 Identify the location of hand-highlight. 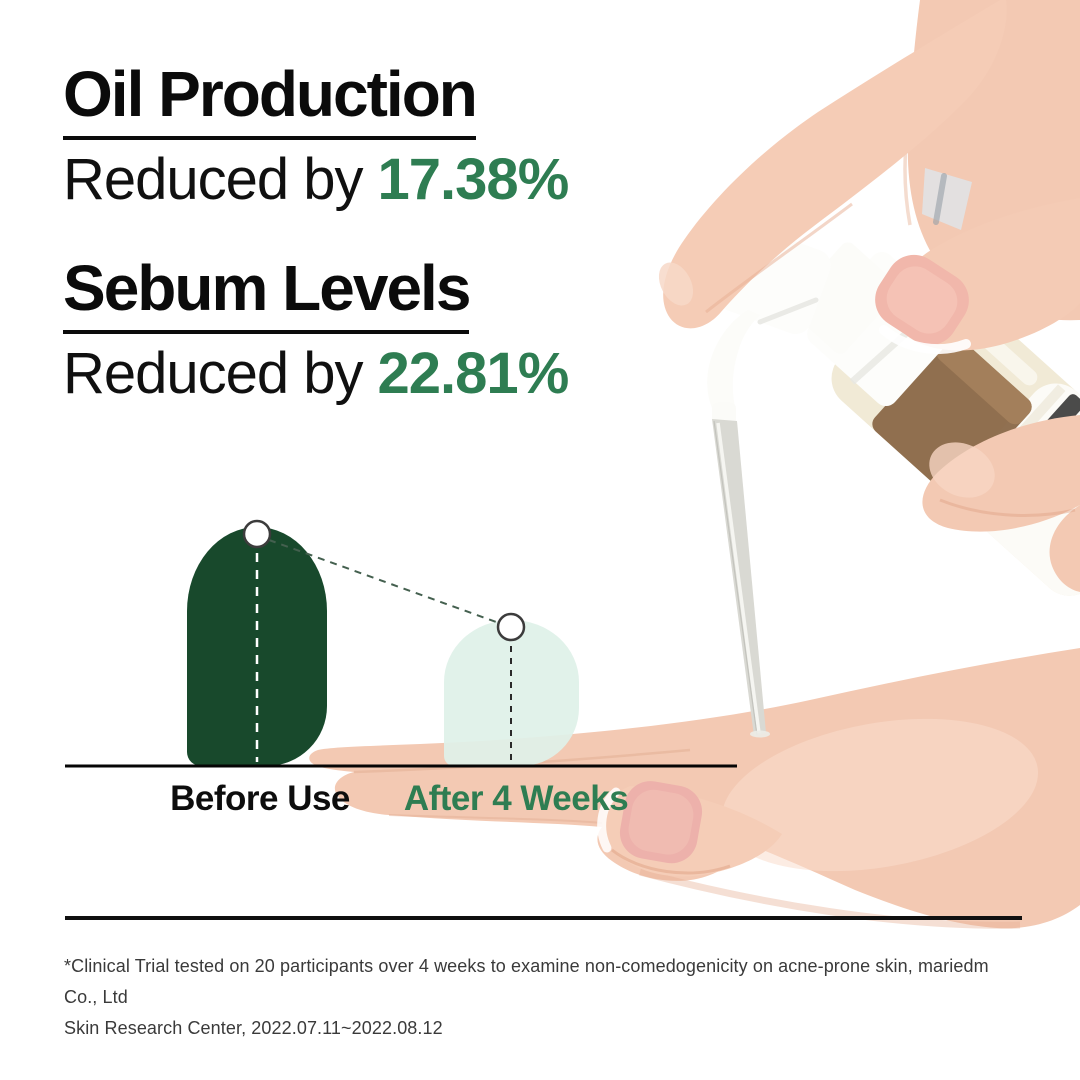
(880, 795).